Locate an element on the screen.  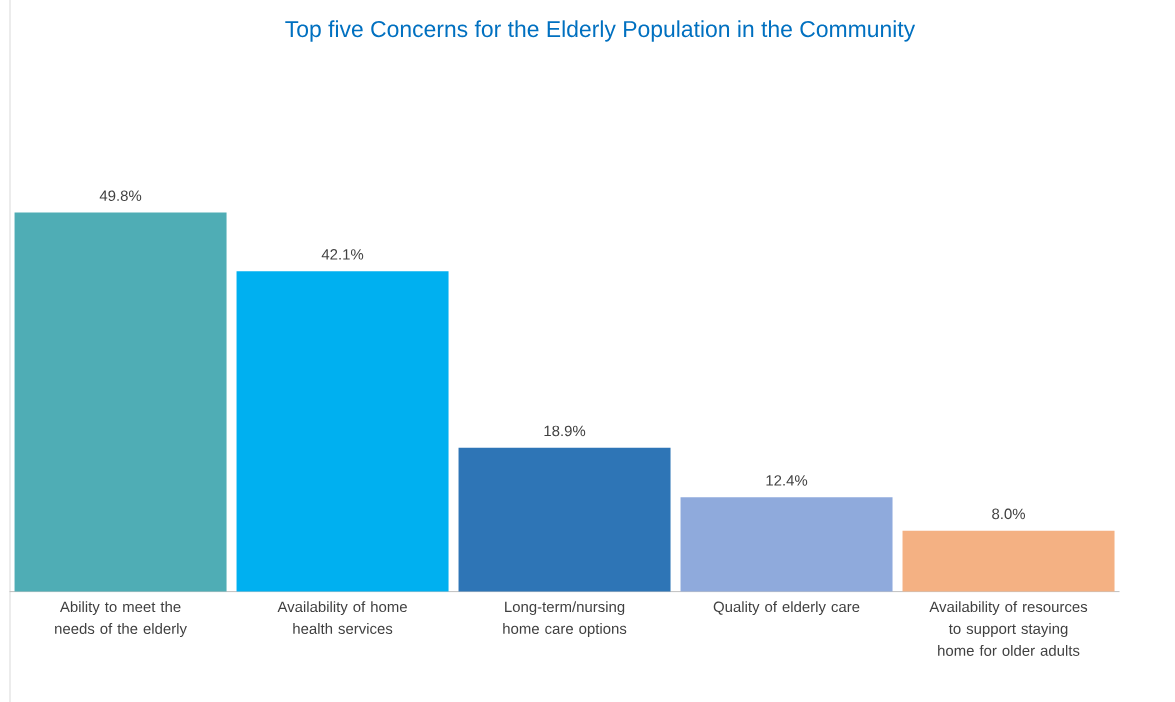
x-tick-label: Quality of elderly care is located at coordinates (786, 608).